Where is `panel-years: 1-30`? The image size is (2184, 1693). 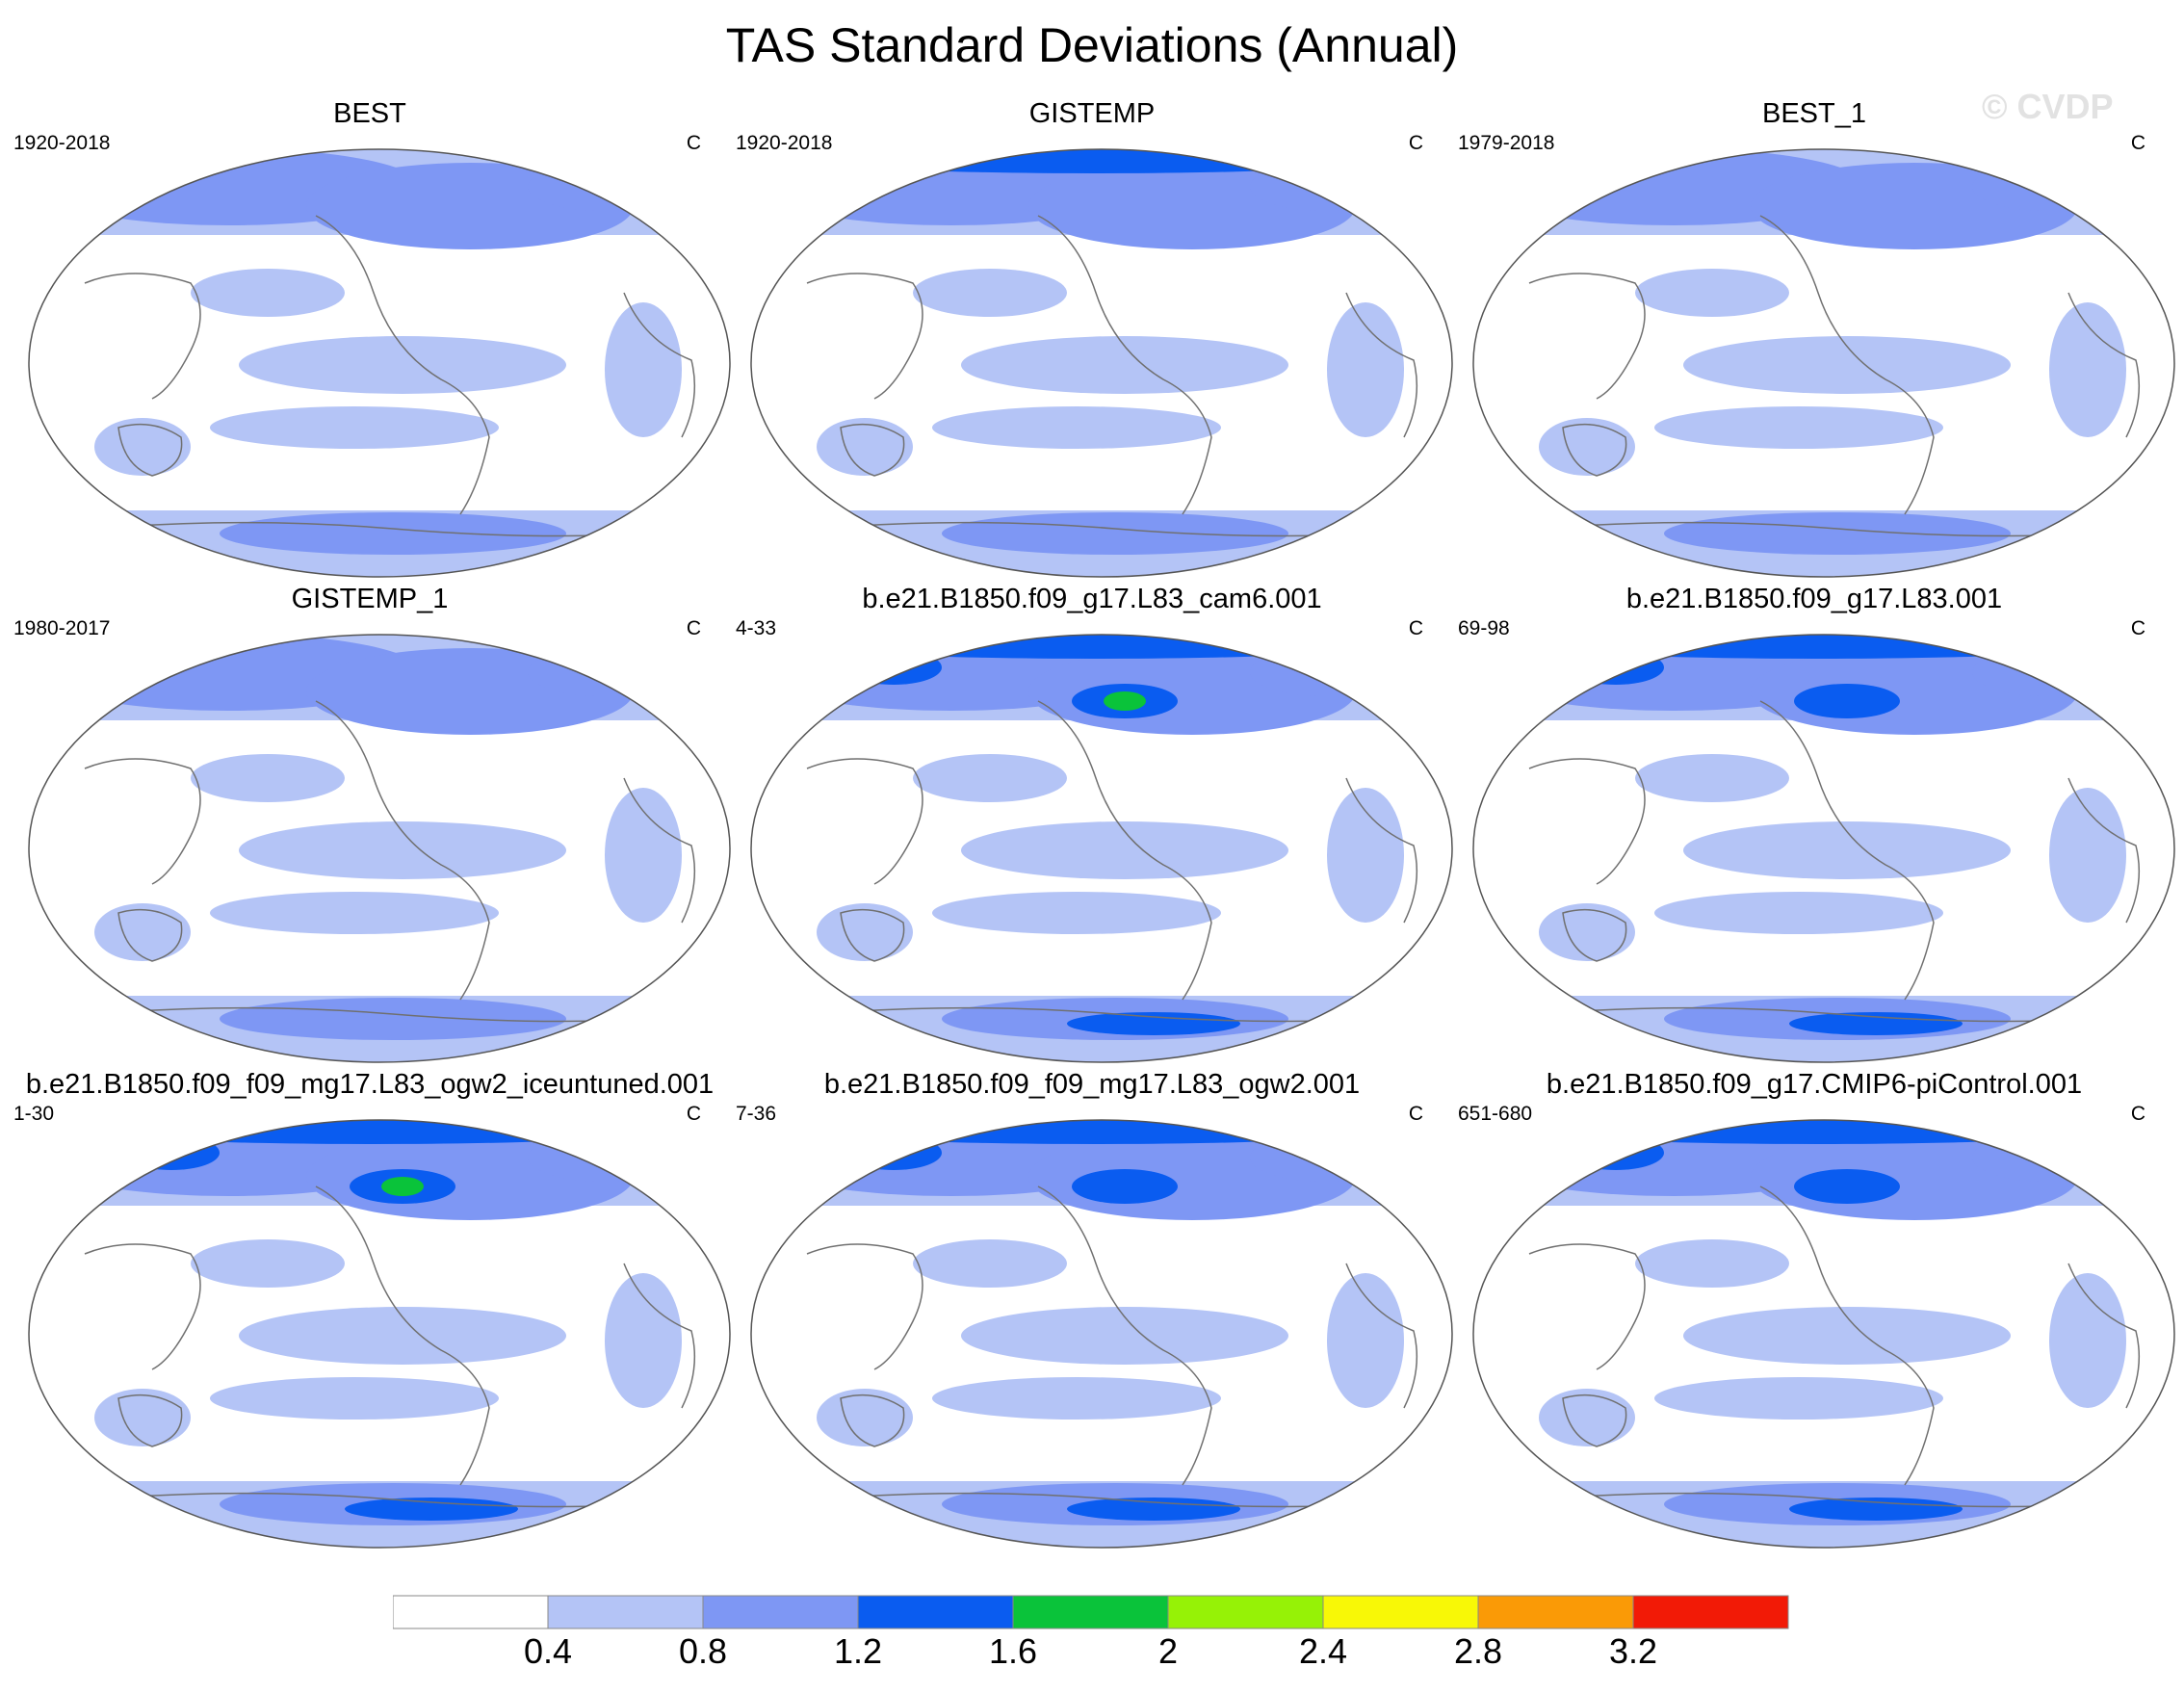 panel-years: 1-30 is located at coordinates (34, 1114).